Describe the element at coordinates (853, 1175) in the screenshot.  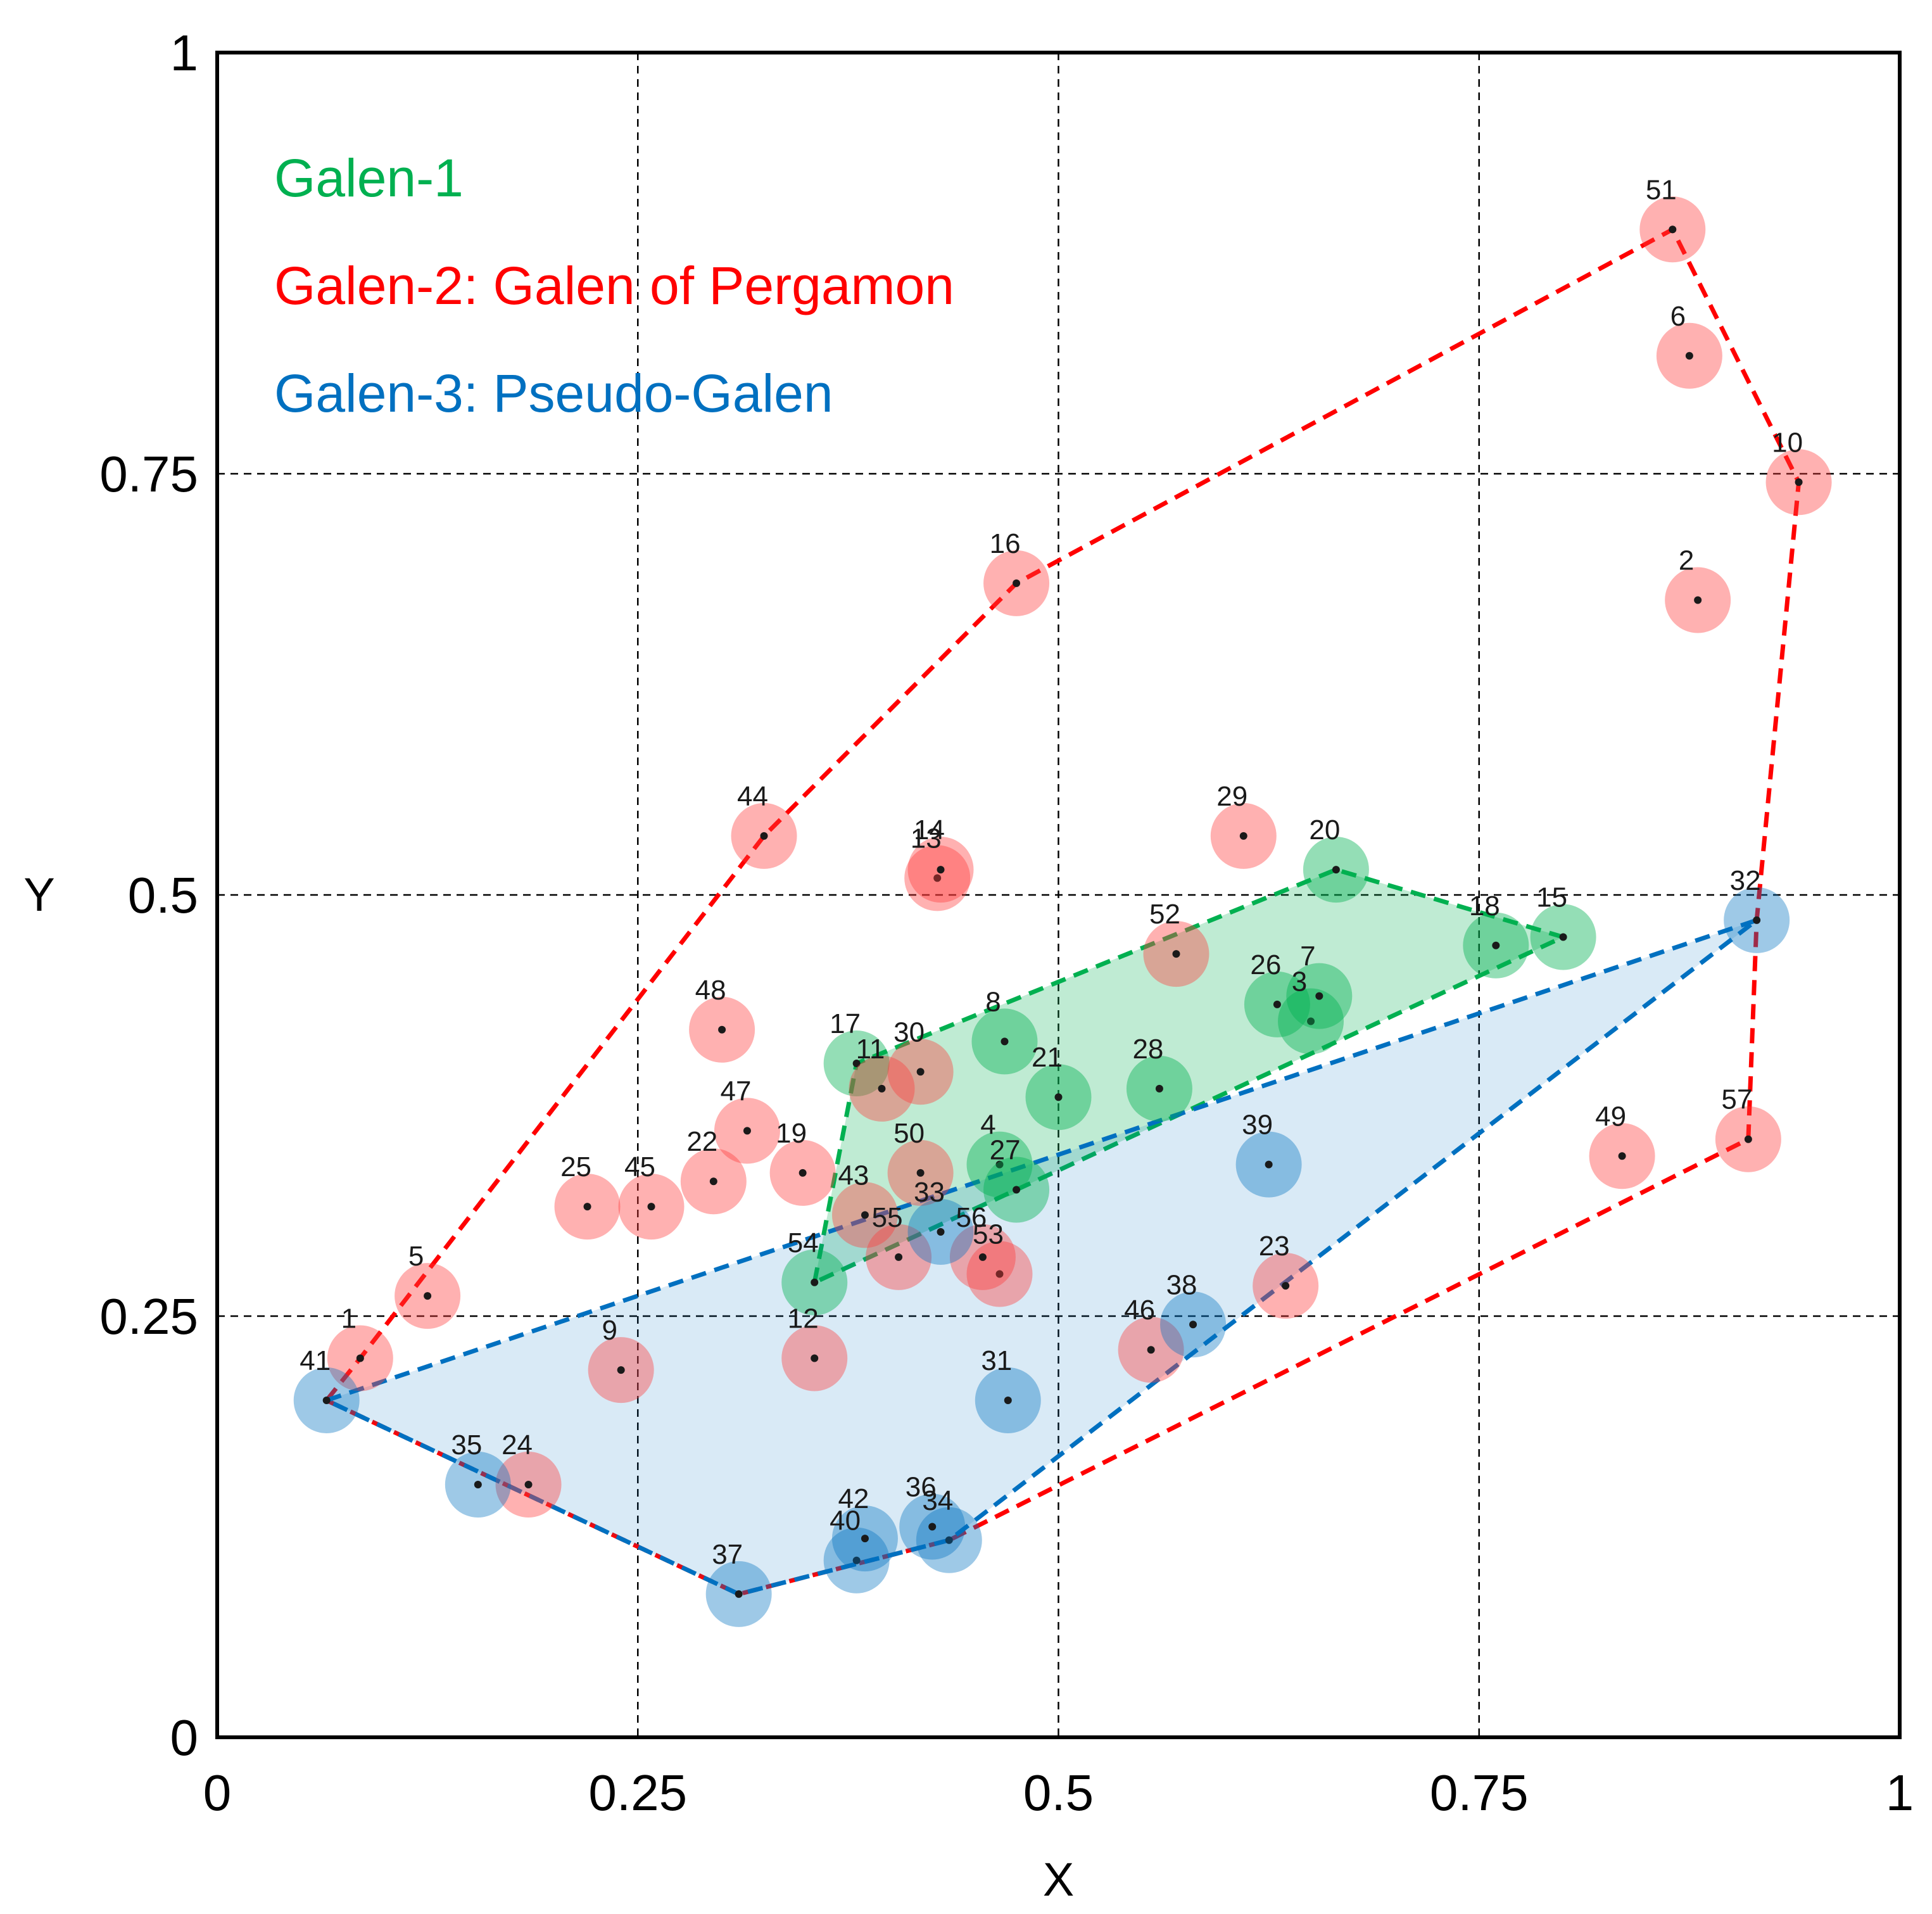
I see `point-label-43: 43` at that location.